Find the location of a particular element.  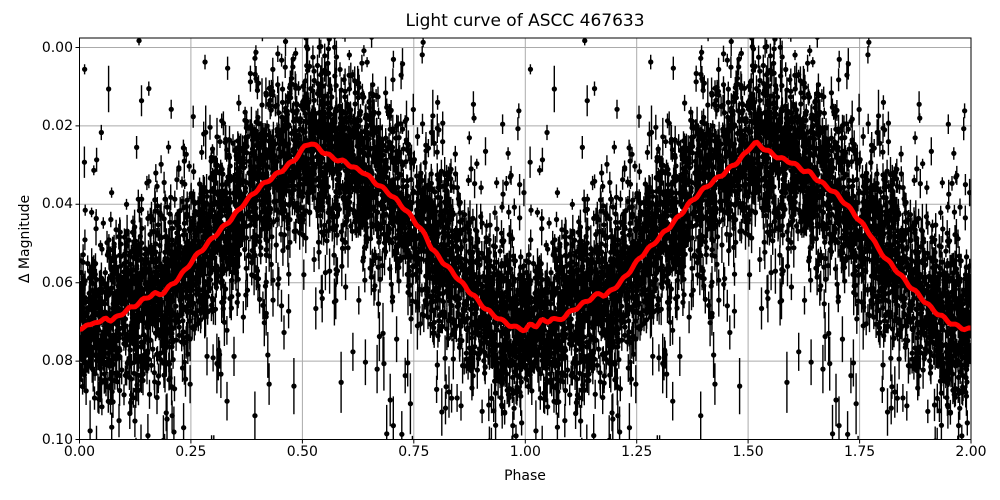

x-axis-label: Phase is located at coordinates (525, 476).